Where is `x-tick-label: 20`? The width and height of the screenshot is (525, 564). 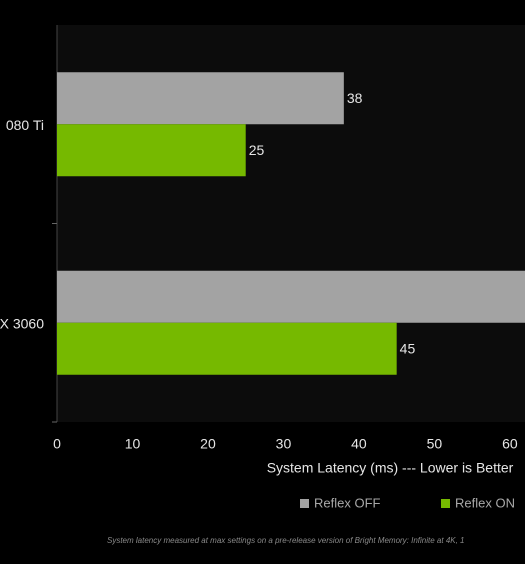
x-tick-label: 20 is located at coordinates (208, 444).